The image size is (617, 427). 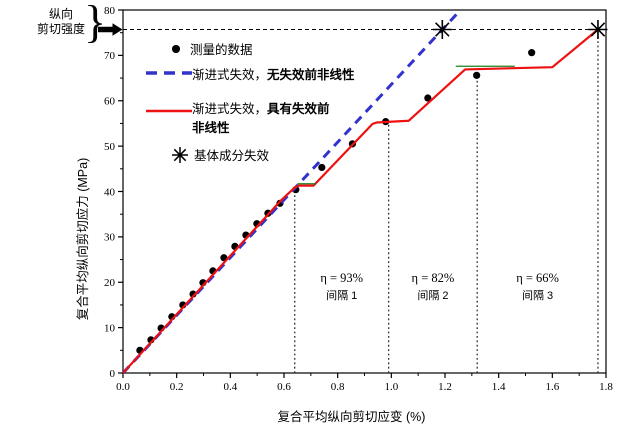 What do you see at coordinates (433, 278) in the screenshot?
I see `eta-label: η = 82%` at bounding box center [433, 278].